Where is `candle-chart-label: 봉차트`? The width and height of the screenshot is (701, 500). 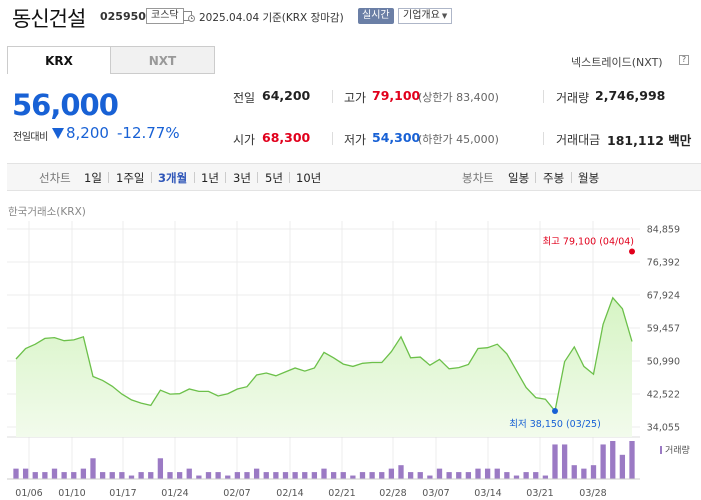 candle-chart-label: 봉차트 is located at coordinates (478, 178).